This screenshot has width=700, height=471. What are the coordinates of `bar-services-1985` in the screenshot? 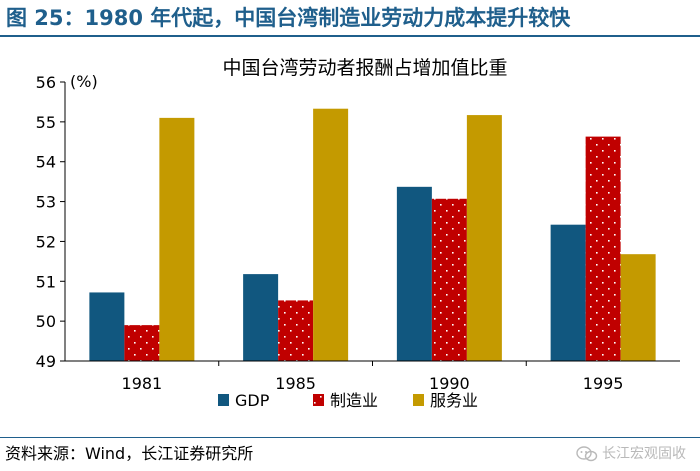 It's located at (331, 234).